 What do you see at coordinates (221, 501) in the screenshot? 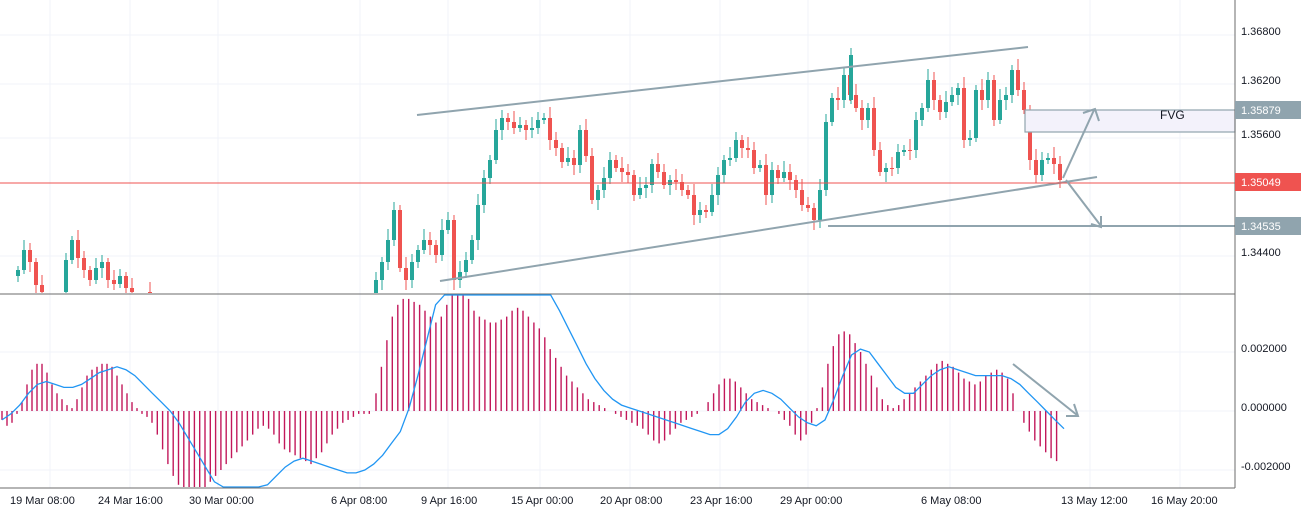
I see `time-tick: 30 Mar 00:00` at bounding box center [221, 501].